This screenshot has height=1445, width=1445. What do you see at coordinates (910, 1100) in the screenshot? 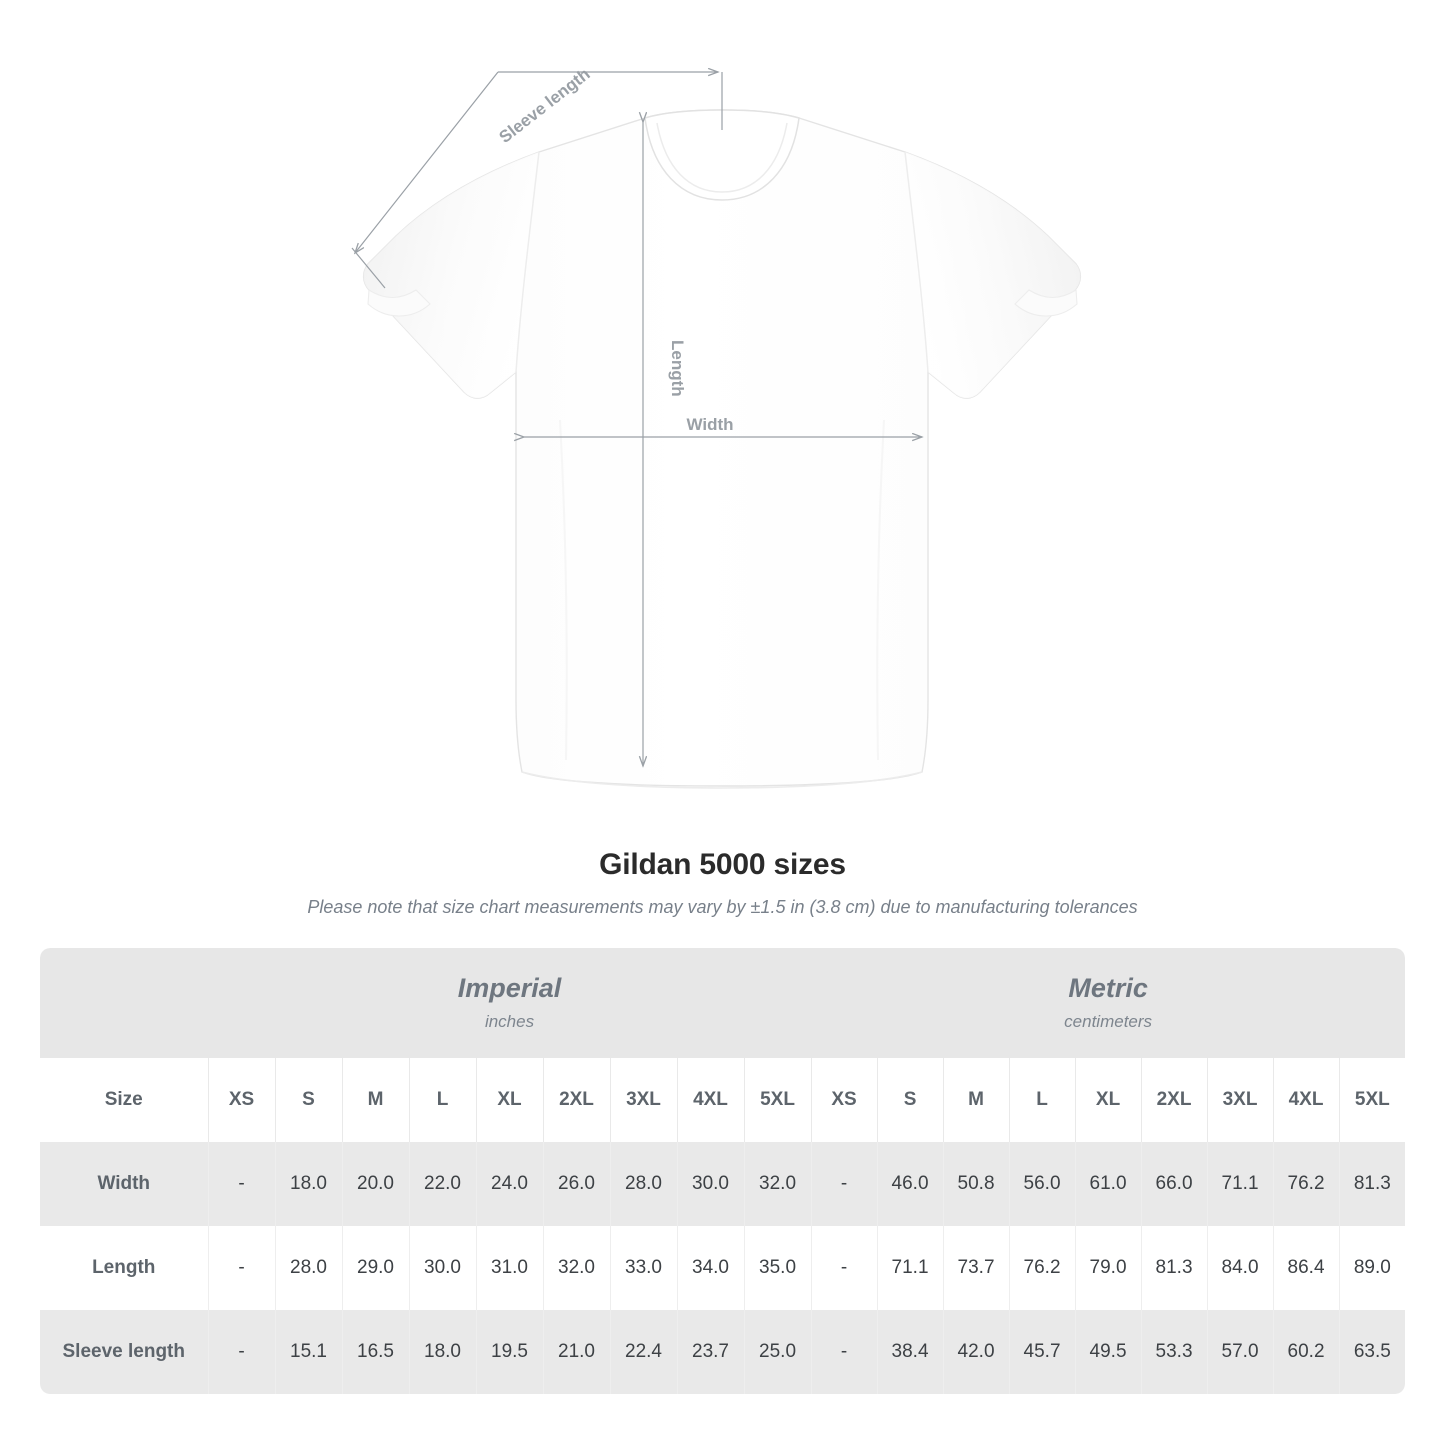
I see `column-header-metric-s: S` at bounding box center [910, 1100].